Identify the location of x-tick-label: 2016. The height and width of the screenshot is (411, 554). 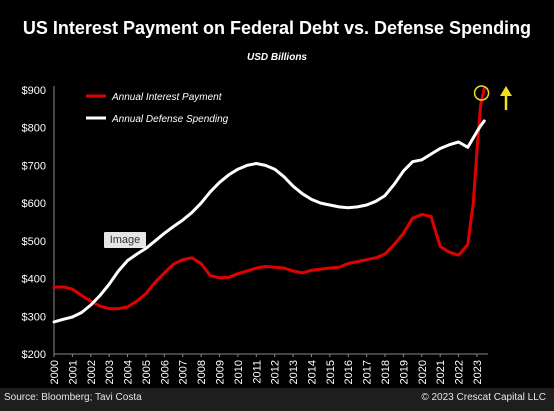
(349, 372).